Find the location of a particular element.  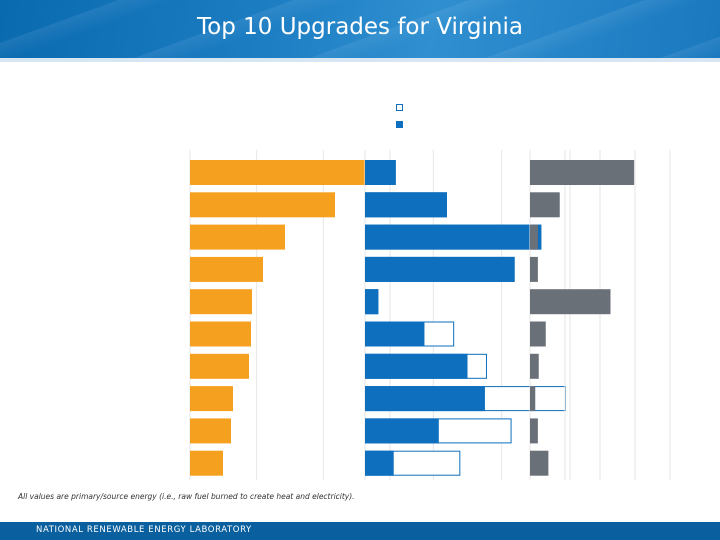

chart-legend is located at coordinates (400, 116).